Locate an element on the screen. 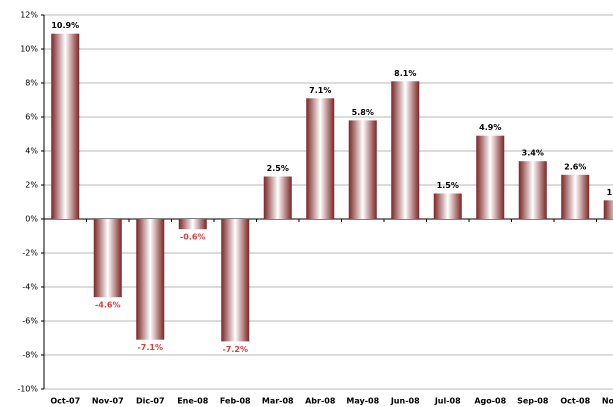 This screenshot has height=407, width=613. x-tick-label: May-08 is located at coordinates (362, 401).